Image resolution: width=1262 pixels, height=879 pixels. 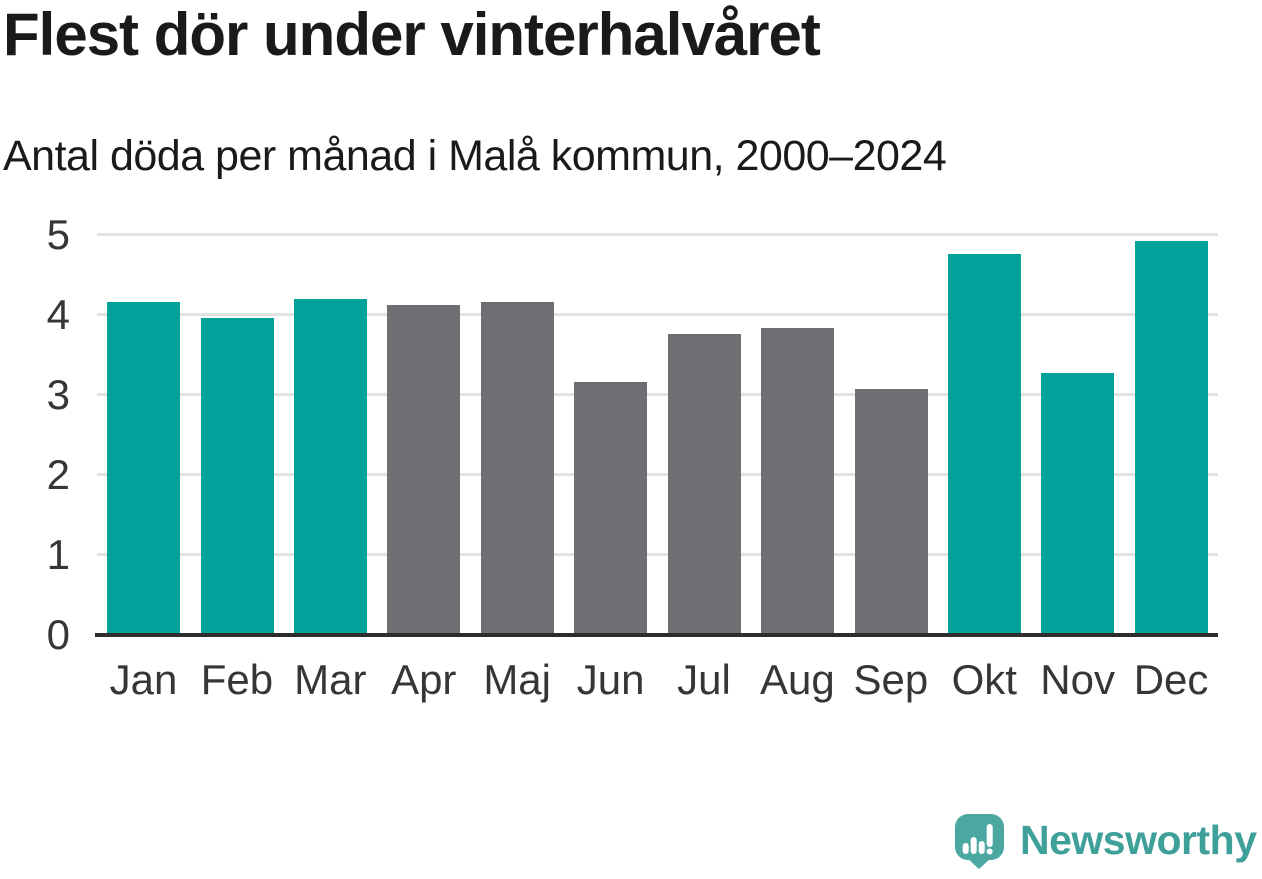 What do you see at coordinates (35, 434) in the screenshot?
I see `y-axis-labels: 0 1 2 3 4 5` at bounding box center [35, 434].